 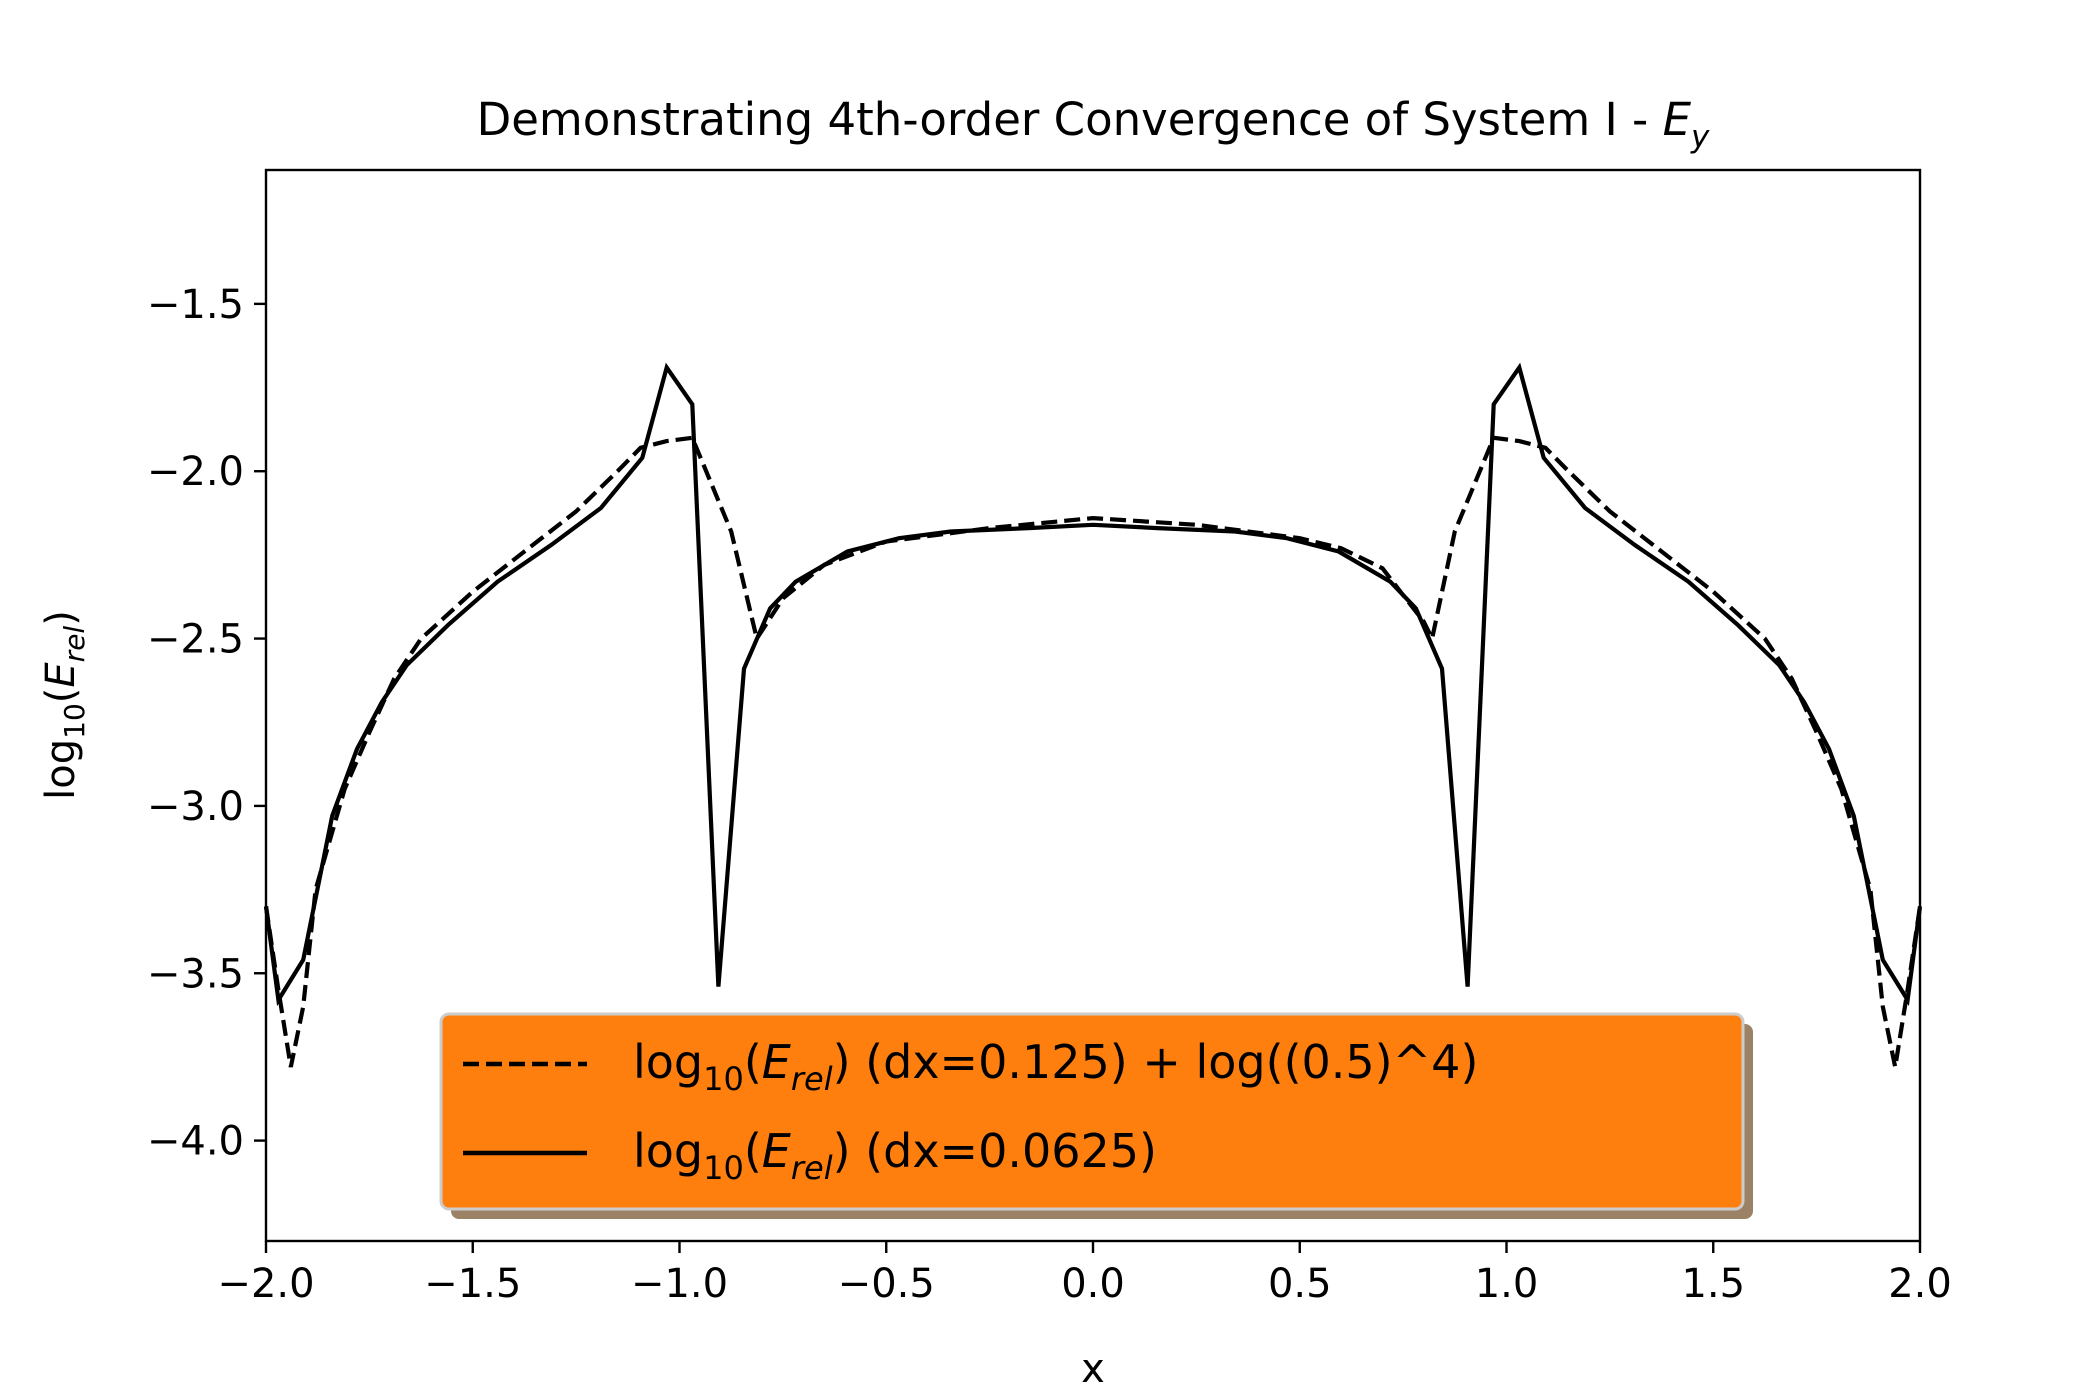 I want to click on y-axis-label: log10(Erel), so click(x=64, y=705).